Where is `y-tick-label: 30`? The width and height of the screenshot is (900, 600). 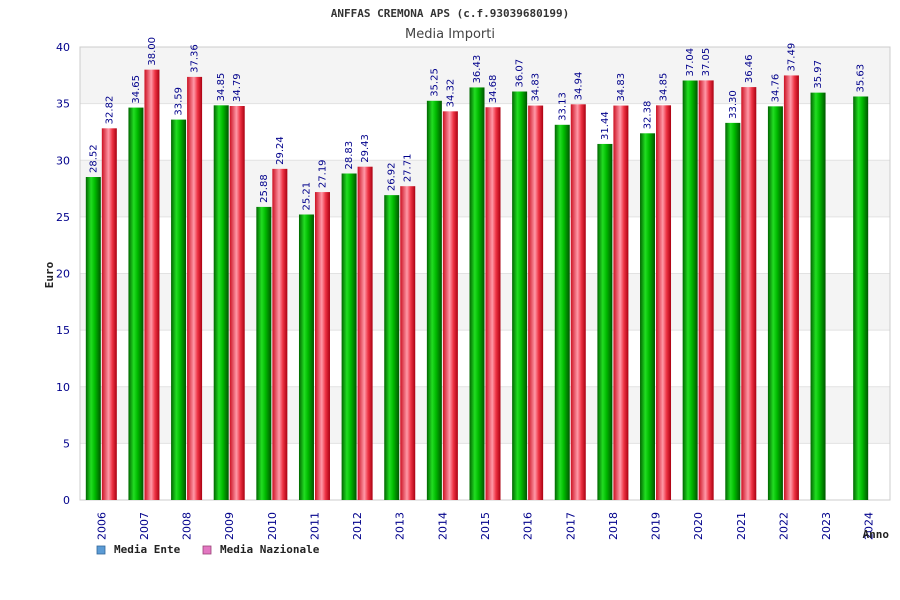
y-tick-label: 30 is located at coordinates (63, 160).